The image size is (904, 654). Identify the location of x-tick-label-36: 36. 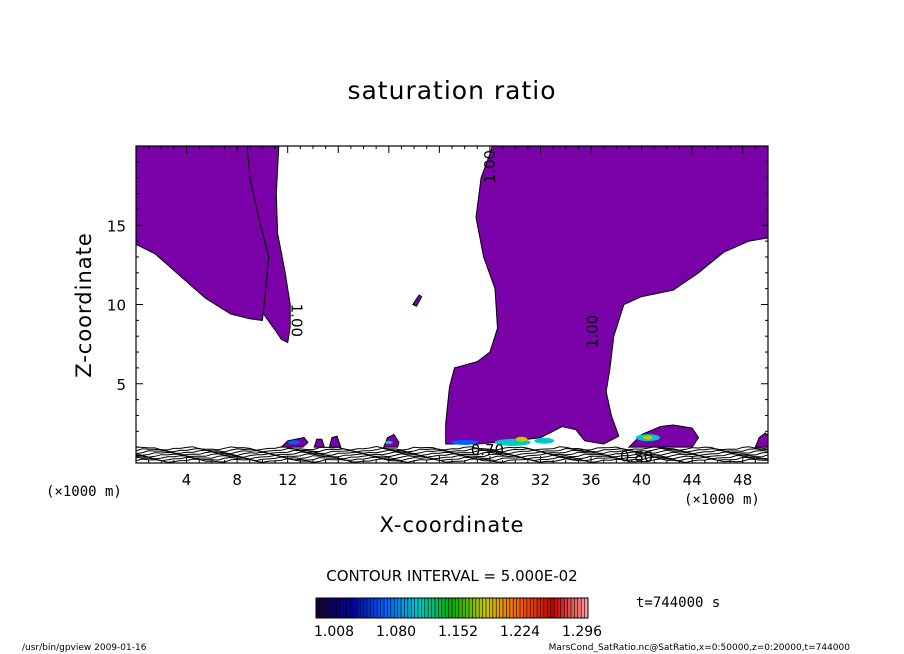
(590, 480).